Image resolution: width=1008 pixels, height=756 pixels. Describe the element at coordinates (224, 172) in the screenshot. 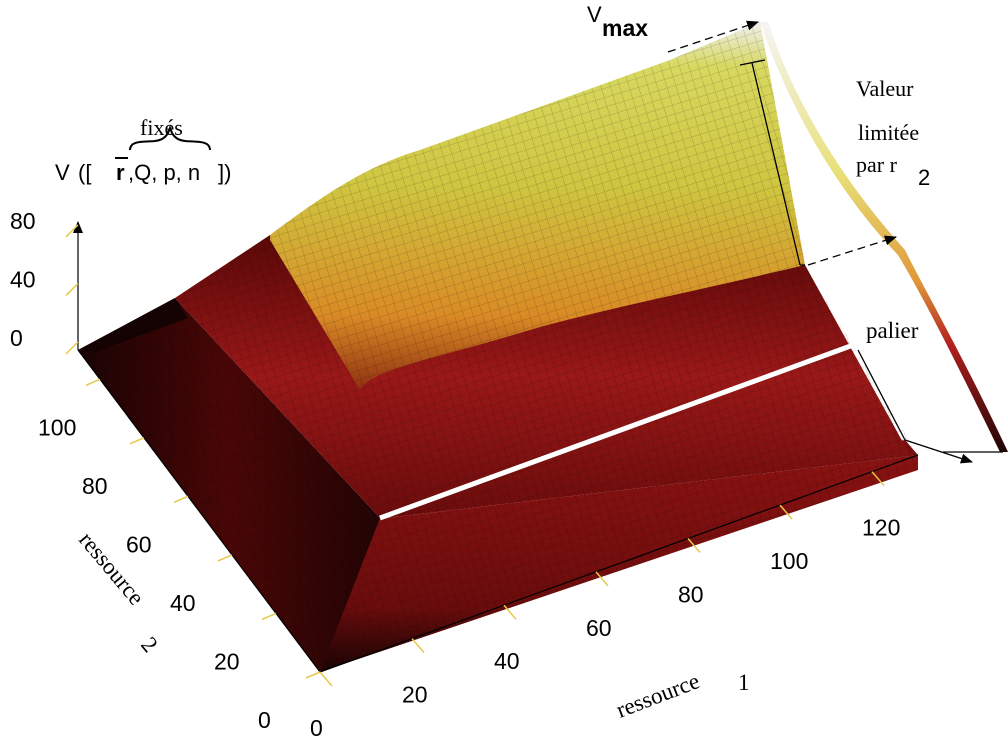

I see `title-arg-close: ])` at that location.